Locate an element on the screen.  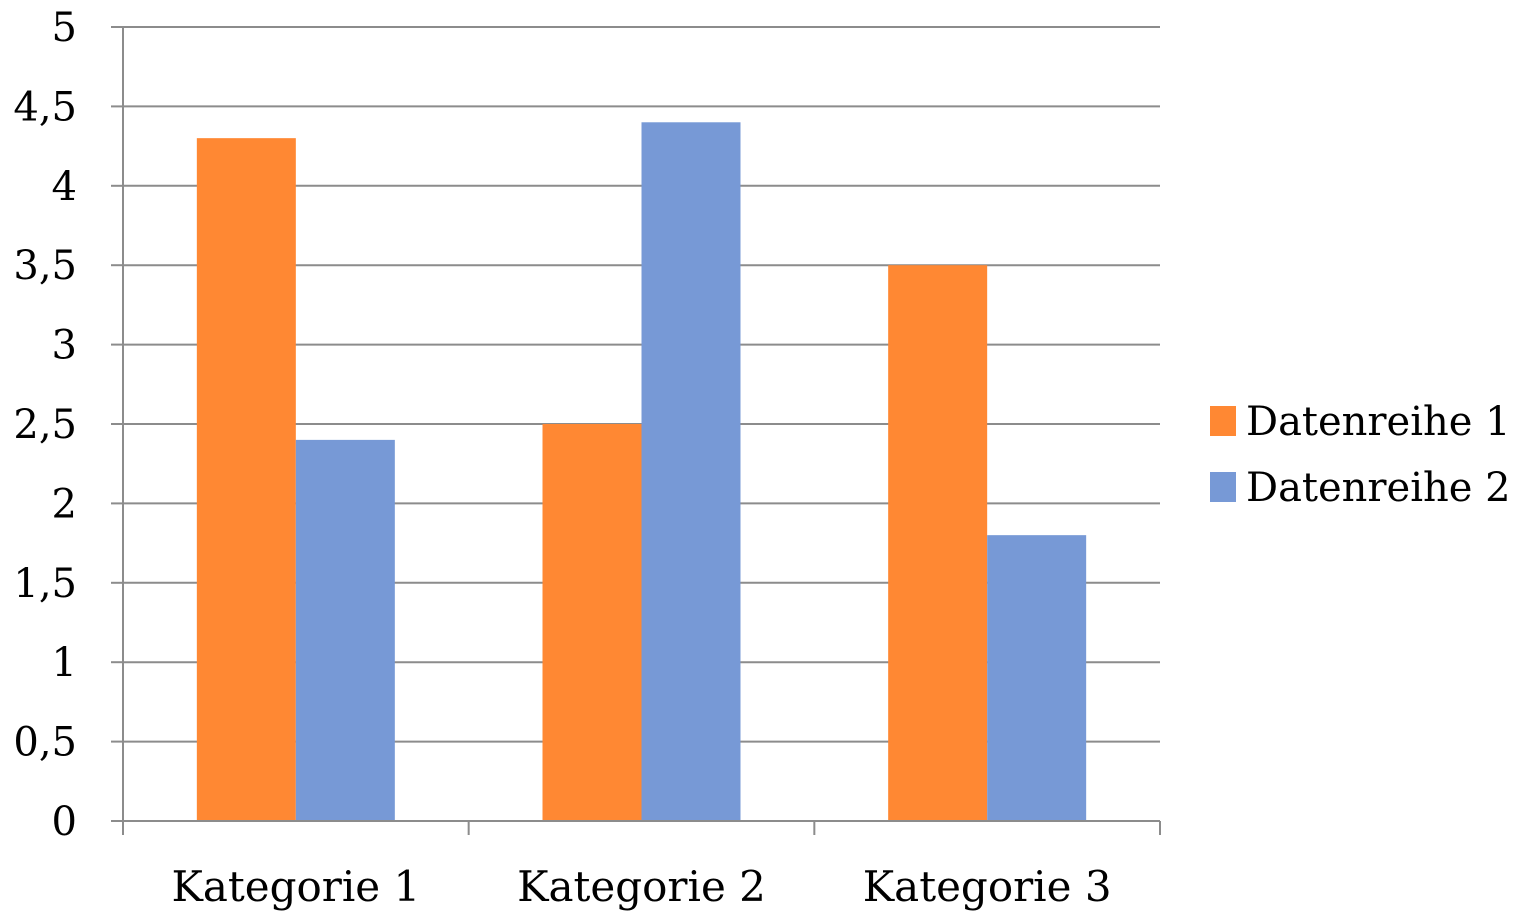
y-axis-ticks: 0 0,5 1 1,5 2 2,5 3 3,5 4 4,5 5 is located at coordinates (45, 425).